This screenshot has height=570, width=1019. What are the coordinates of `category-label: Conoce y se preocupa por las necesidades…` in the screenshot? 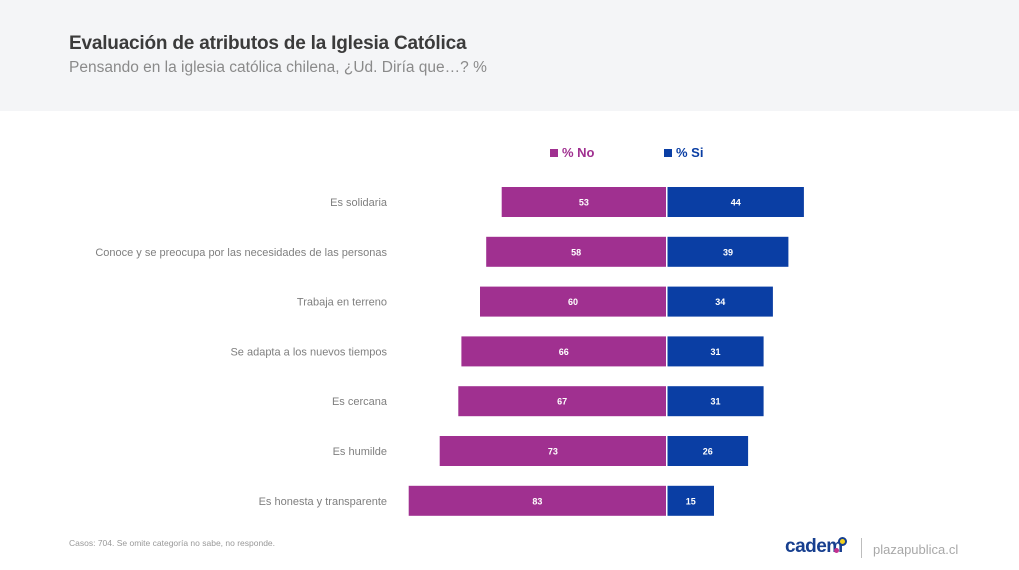 It's located at (241, 253).